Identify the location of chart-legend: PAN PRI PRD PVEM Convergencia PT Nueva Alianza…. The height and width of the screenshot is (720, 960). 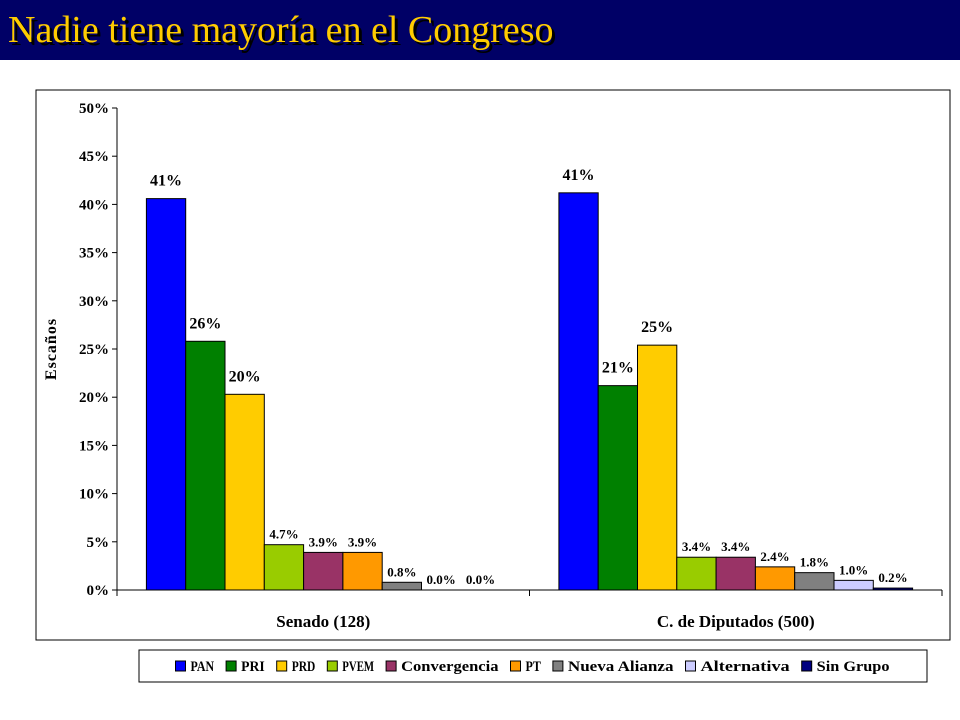
(533, 666).